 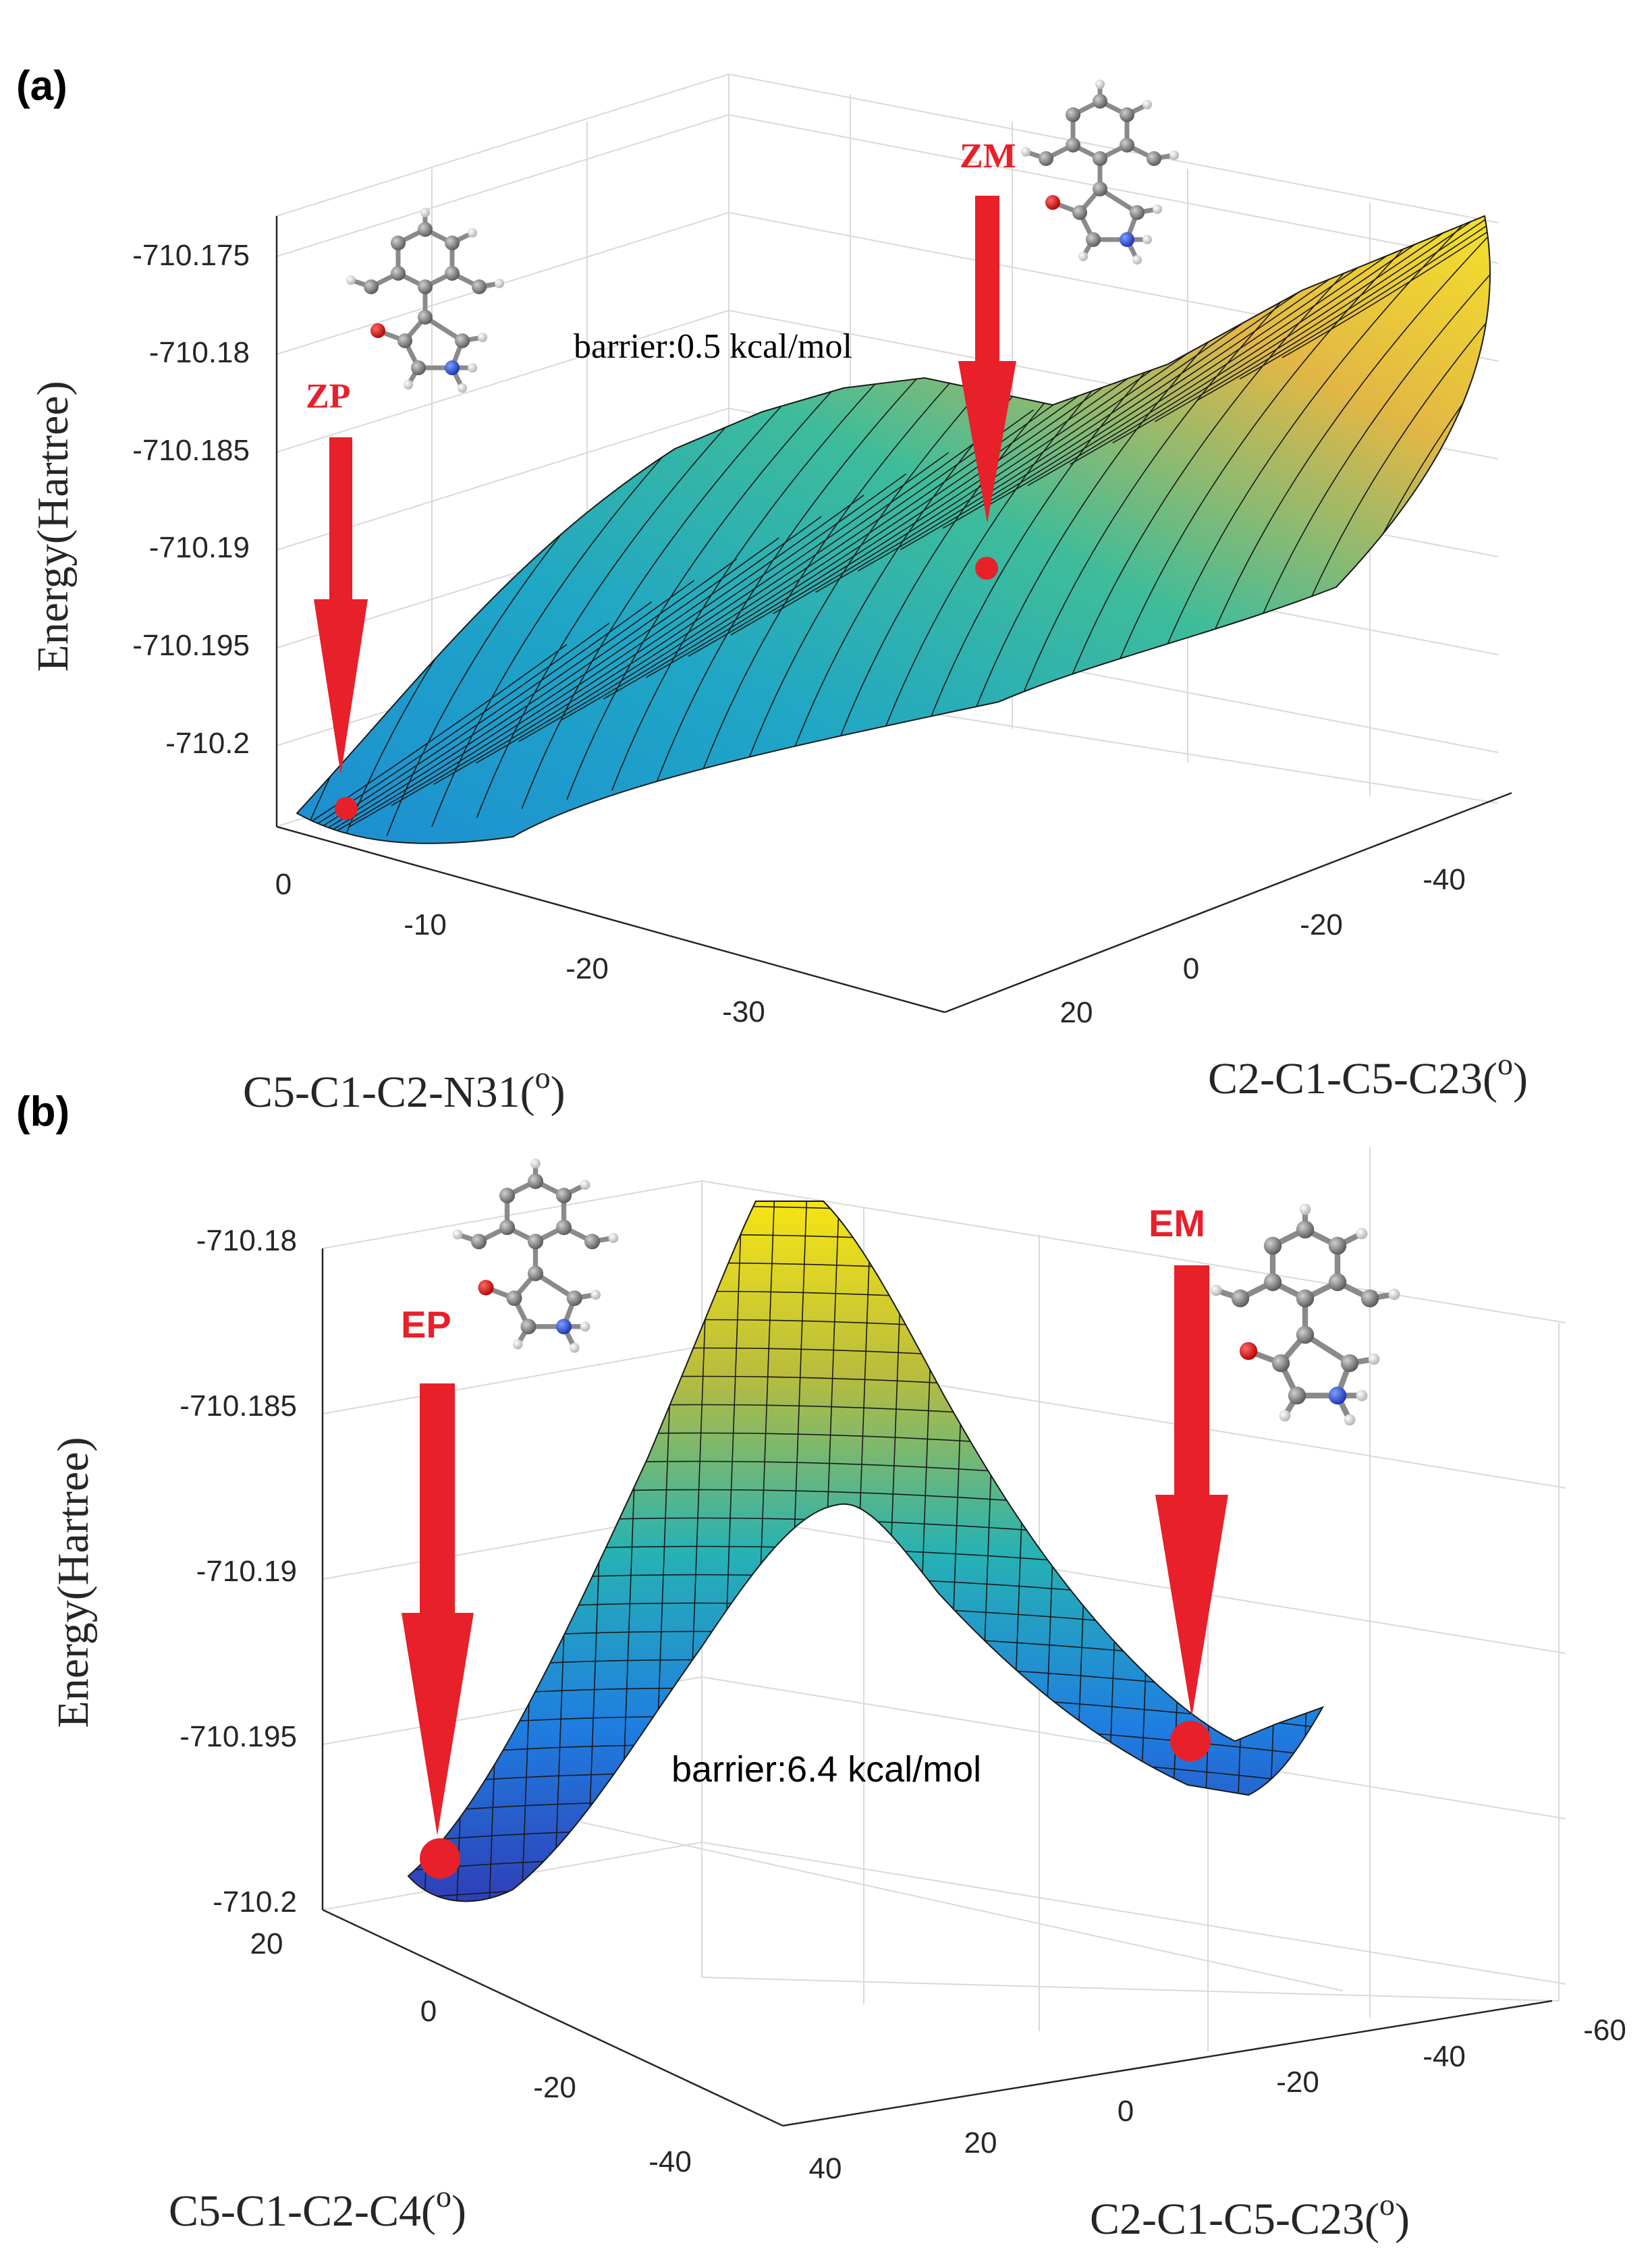 What do you see at coordinates (826, 1769) in the screenshot?
I see `panel-b-barrier-text: barrier:6.4 kcal/mol` at bounding box center [826, 1769].